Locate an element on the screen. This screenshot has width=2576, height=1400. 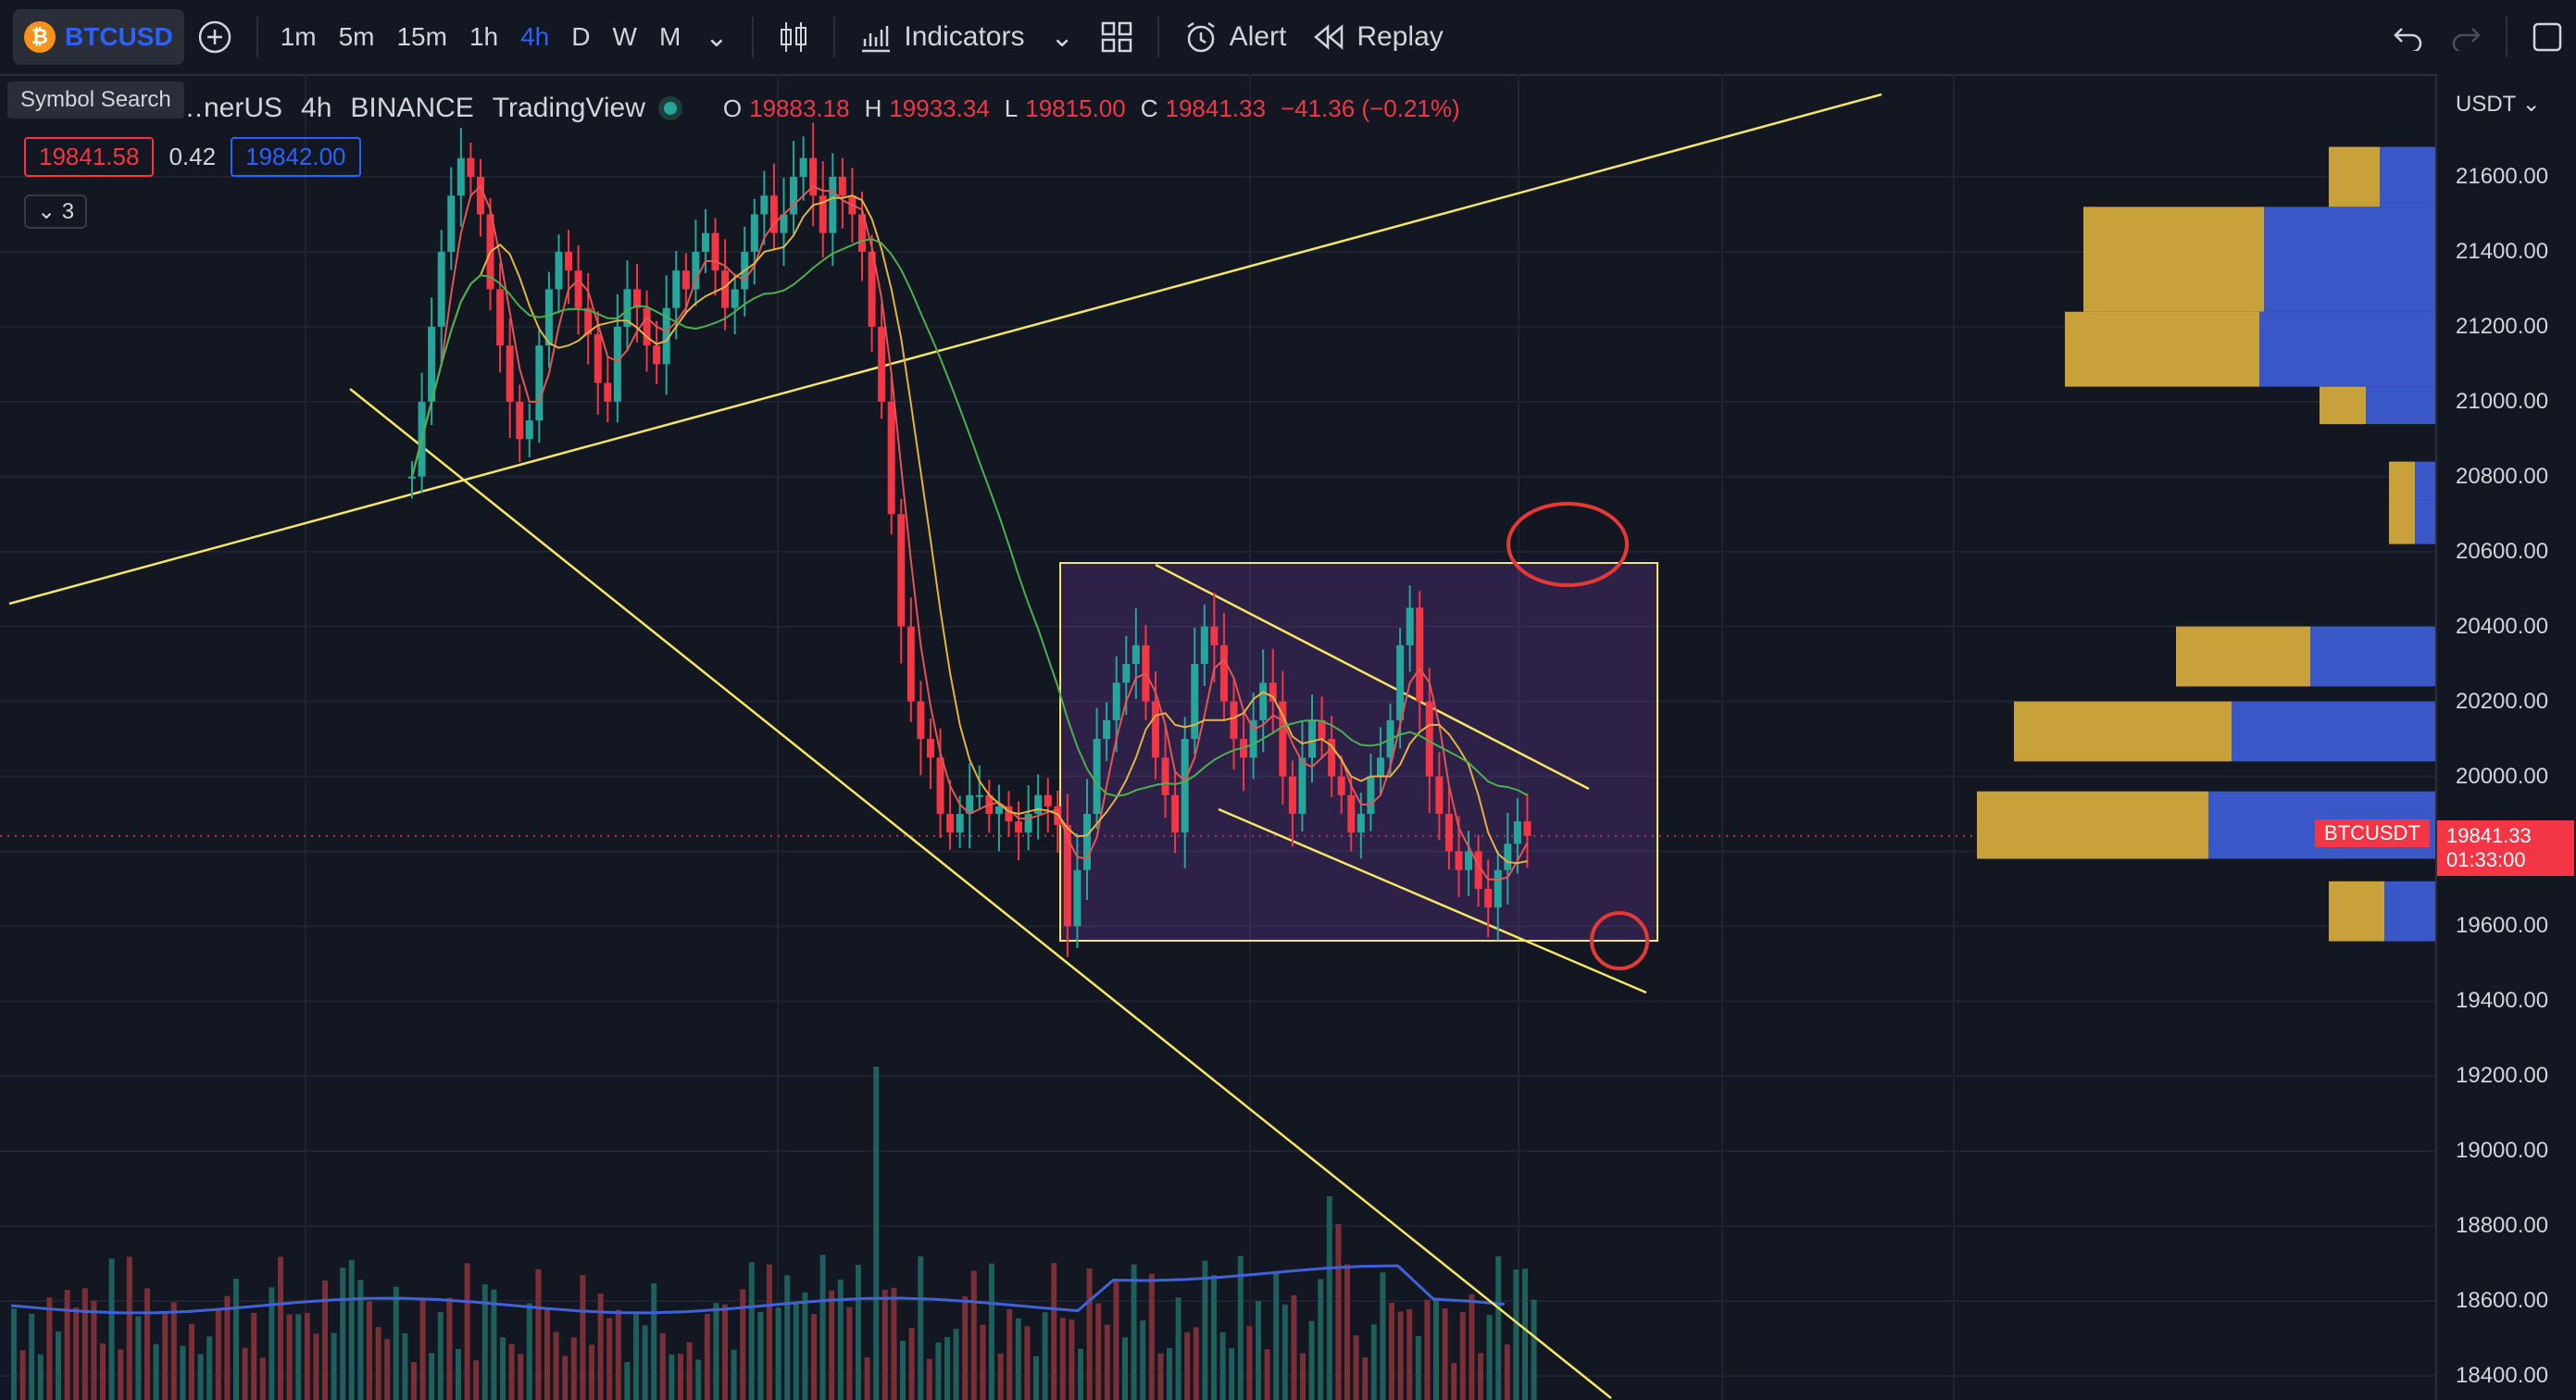
timeframe-1m: 1m is located at coordinates (299, 36).